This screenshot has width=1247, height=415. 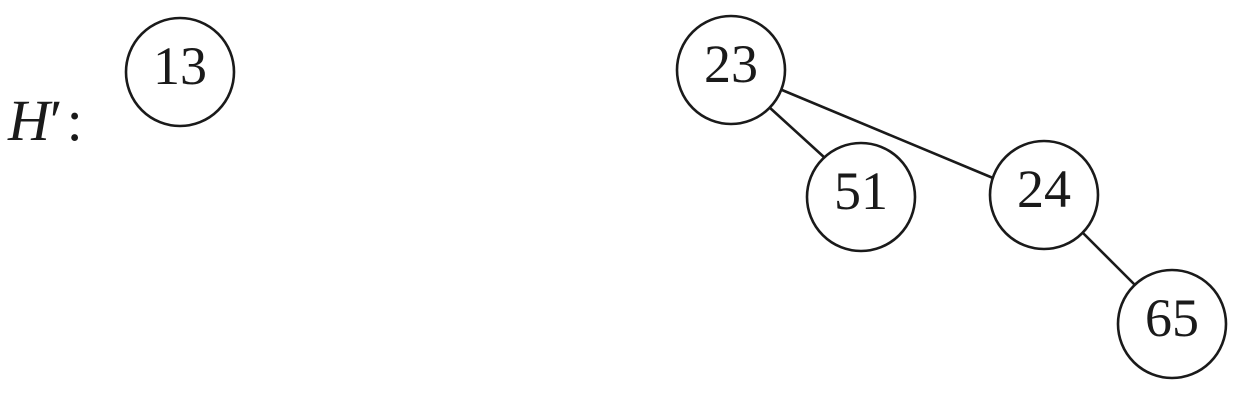 What do you see at coordinates (1044, 189) in the screenshot?
I see `node-key: 24` at bounding box center [1044, 189].